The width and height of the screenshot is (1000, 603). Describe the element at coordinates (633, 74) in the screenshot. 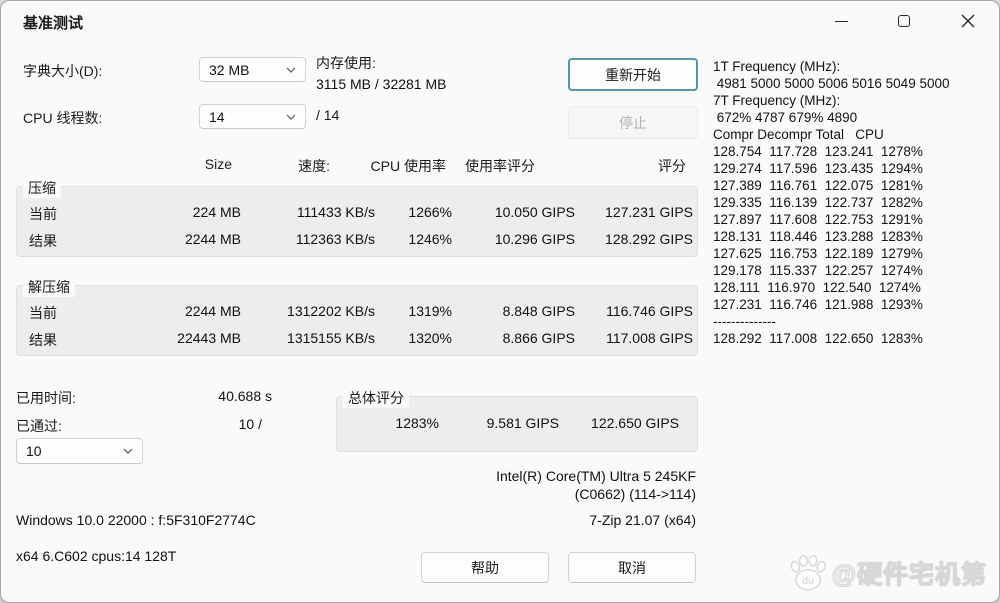

I see `restart-button: 重新开始` at that location.